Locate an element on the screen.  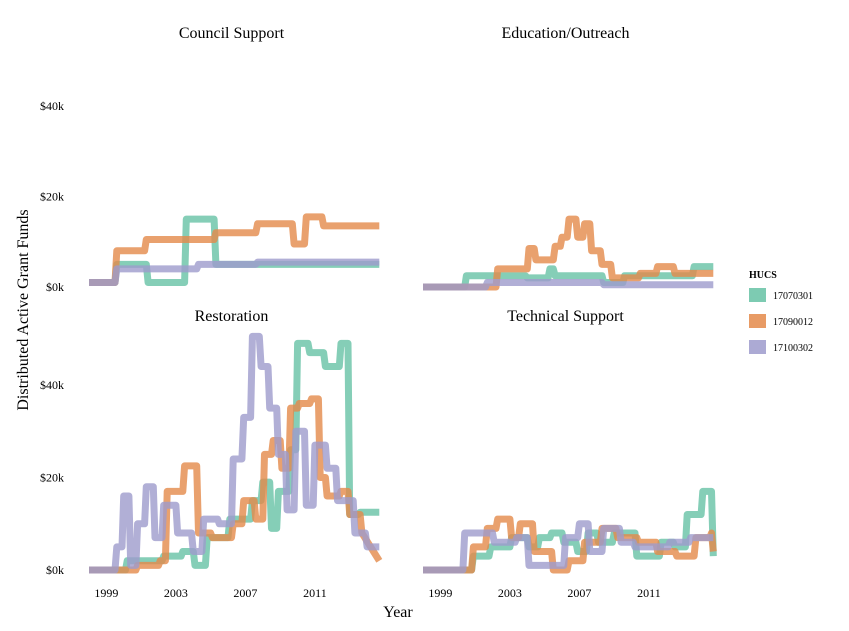
facet-panel: Council Support is located at coordinates (234, 155).